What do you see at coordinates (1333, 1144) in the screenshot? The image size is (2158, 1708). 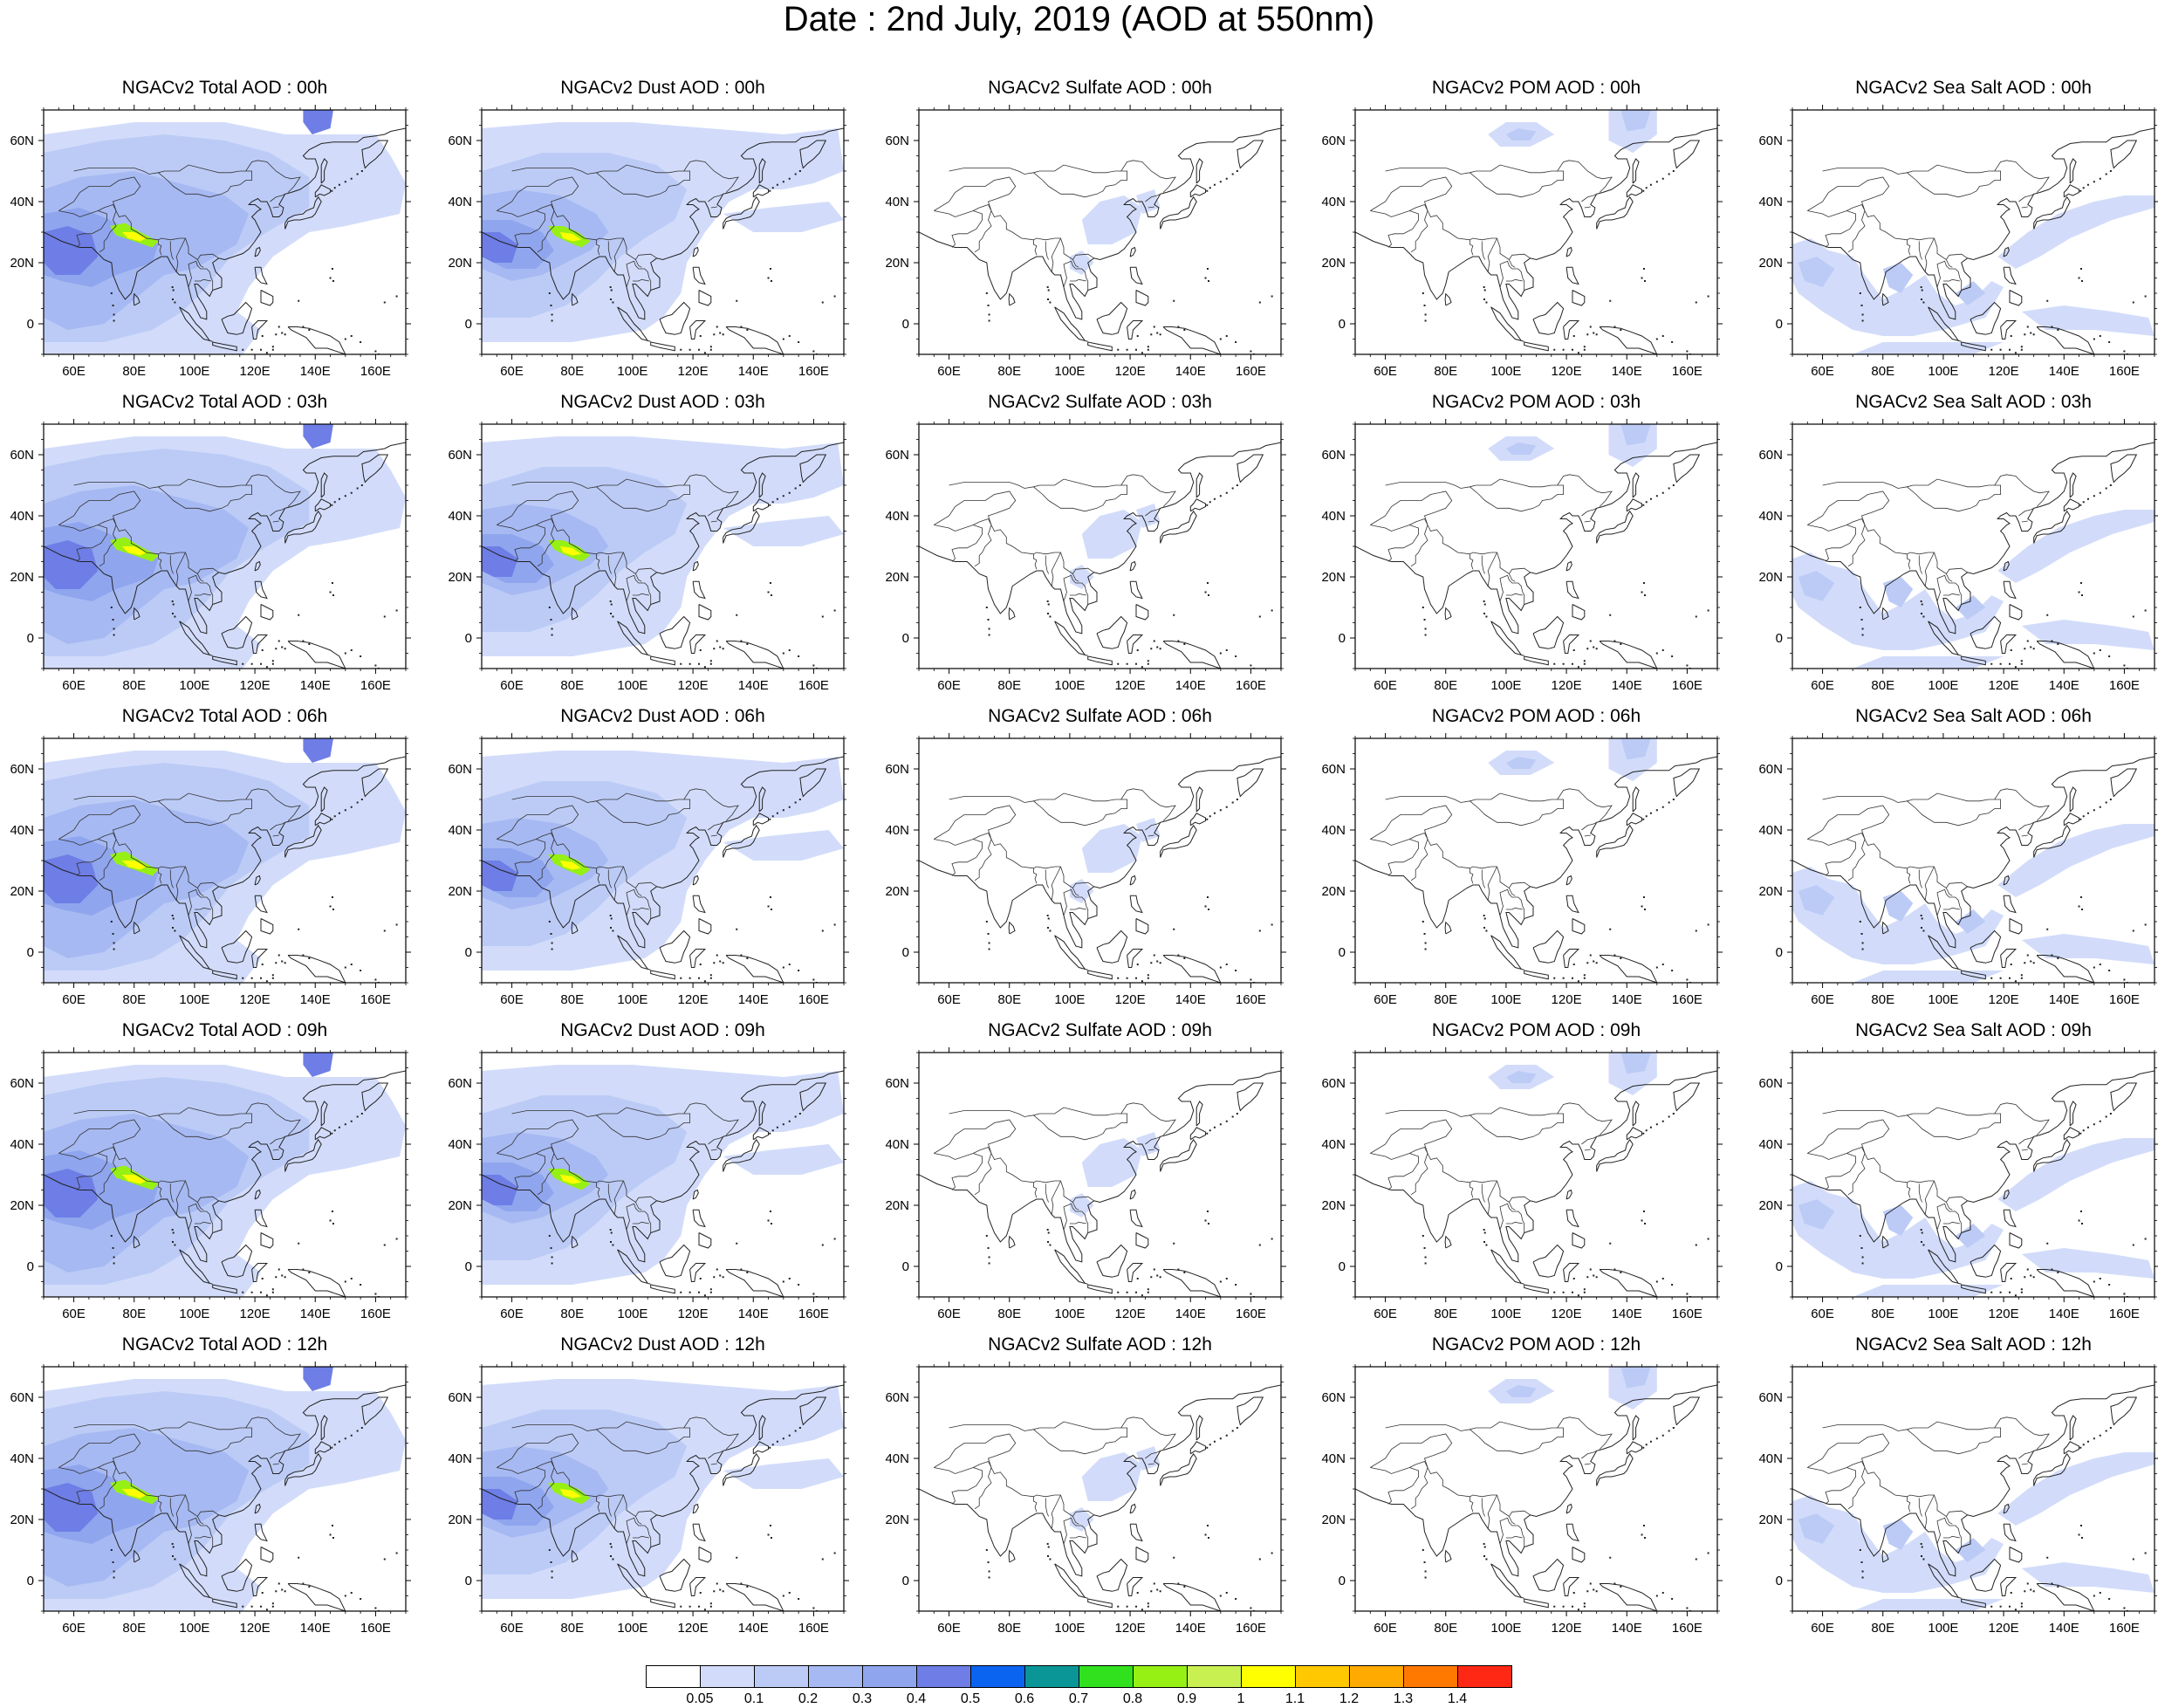 I see `lat-tick-label: 40N` at bounding box center [1333, 1144].